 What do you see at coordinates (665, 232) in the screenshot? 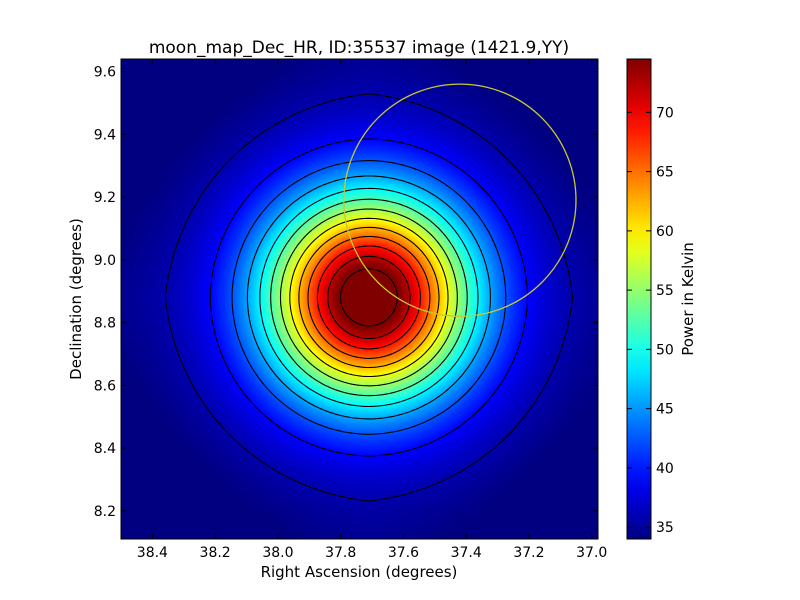
I see `tick-label: 60` at bounding box center [665, 232].